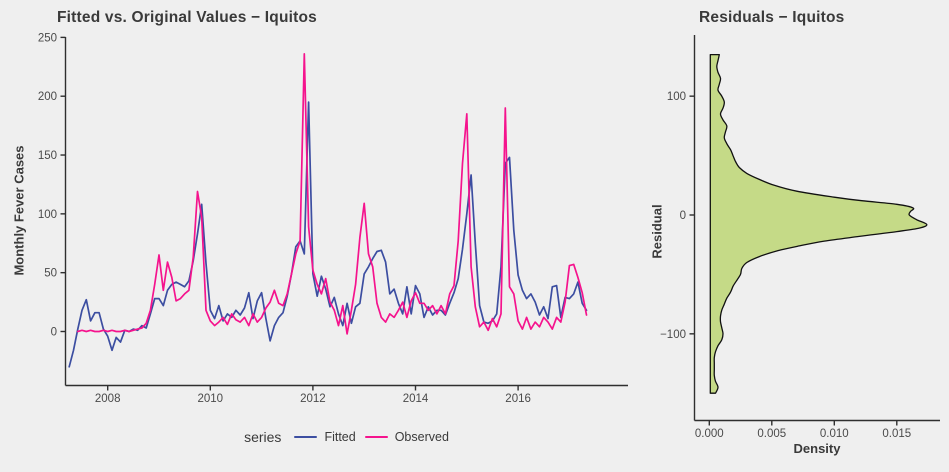  What do you see at coordinates (817, 448) in the screenshot?
I see `density-x-axis-label: Density` at bounding box center [817, 448].